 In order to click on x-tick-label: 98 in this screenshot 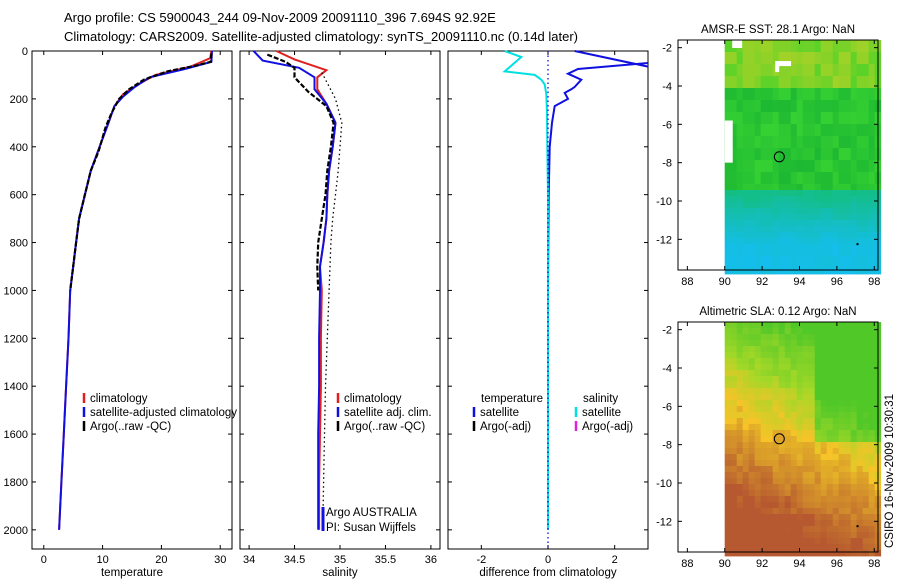, I will do `click(874, 564)`.